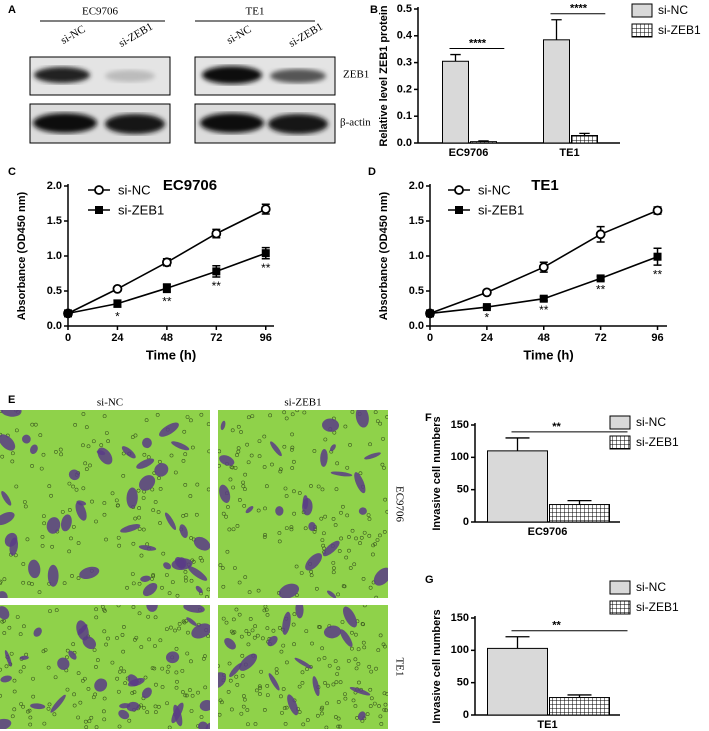 The image size is (709, 731). Describe the element at coordinates (416, 256) in the screenshot. I see `y-tick-label: 1.0` at that location.